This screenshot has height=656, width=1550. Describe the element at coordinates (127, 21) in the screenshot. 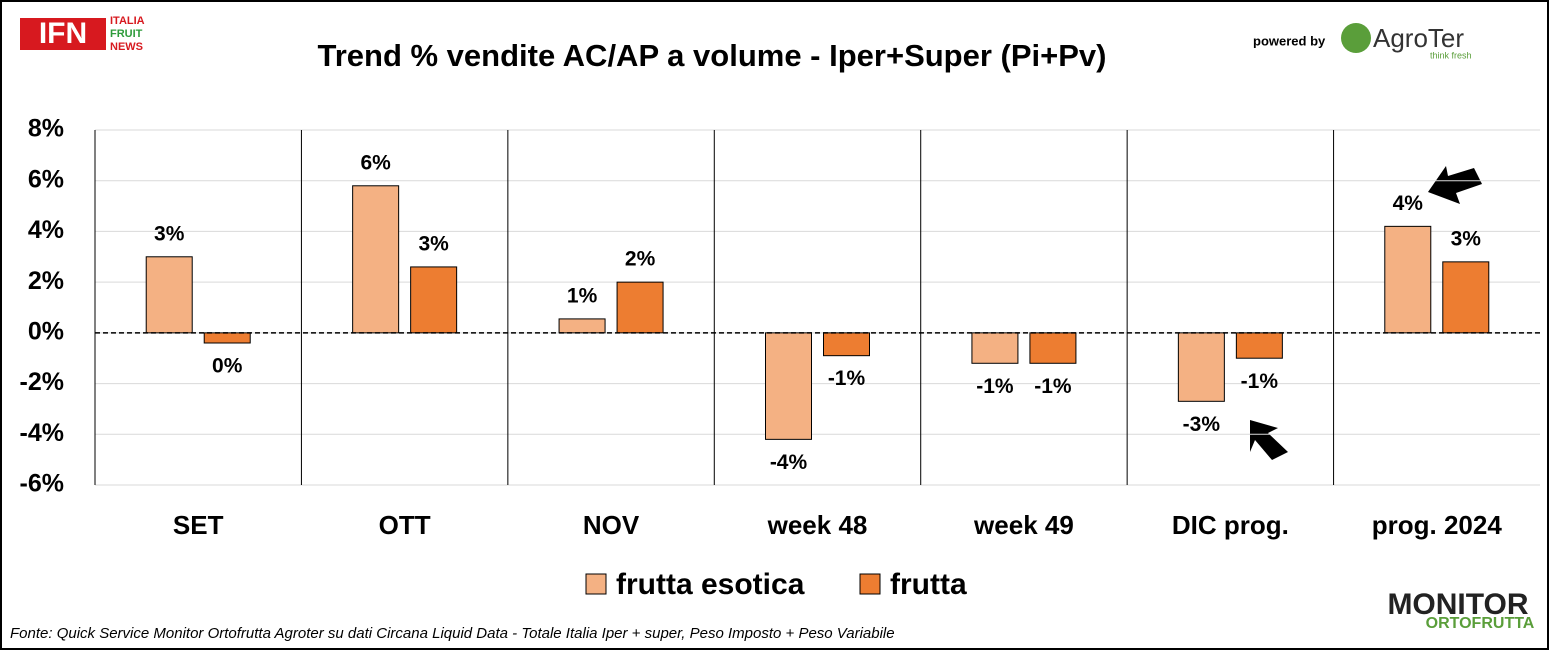

I see `ifn-sub: ITALIA` at that location.